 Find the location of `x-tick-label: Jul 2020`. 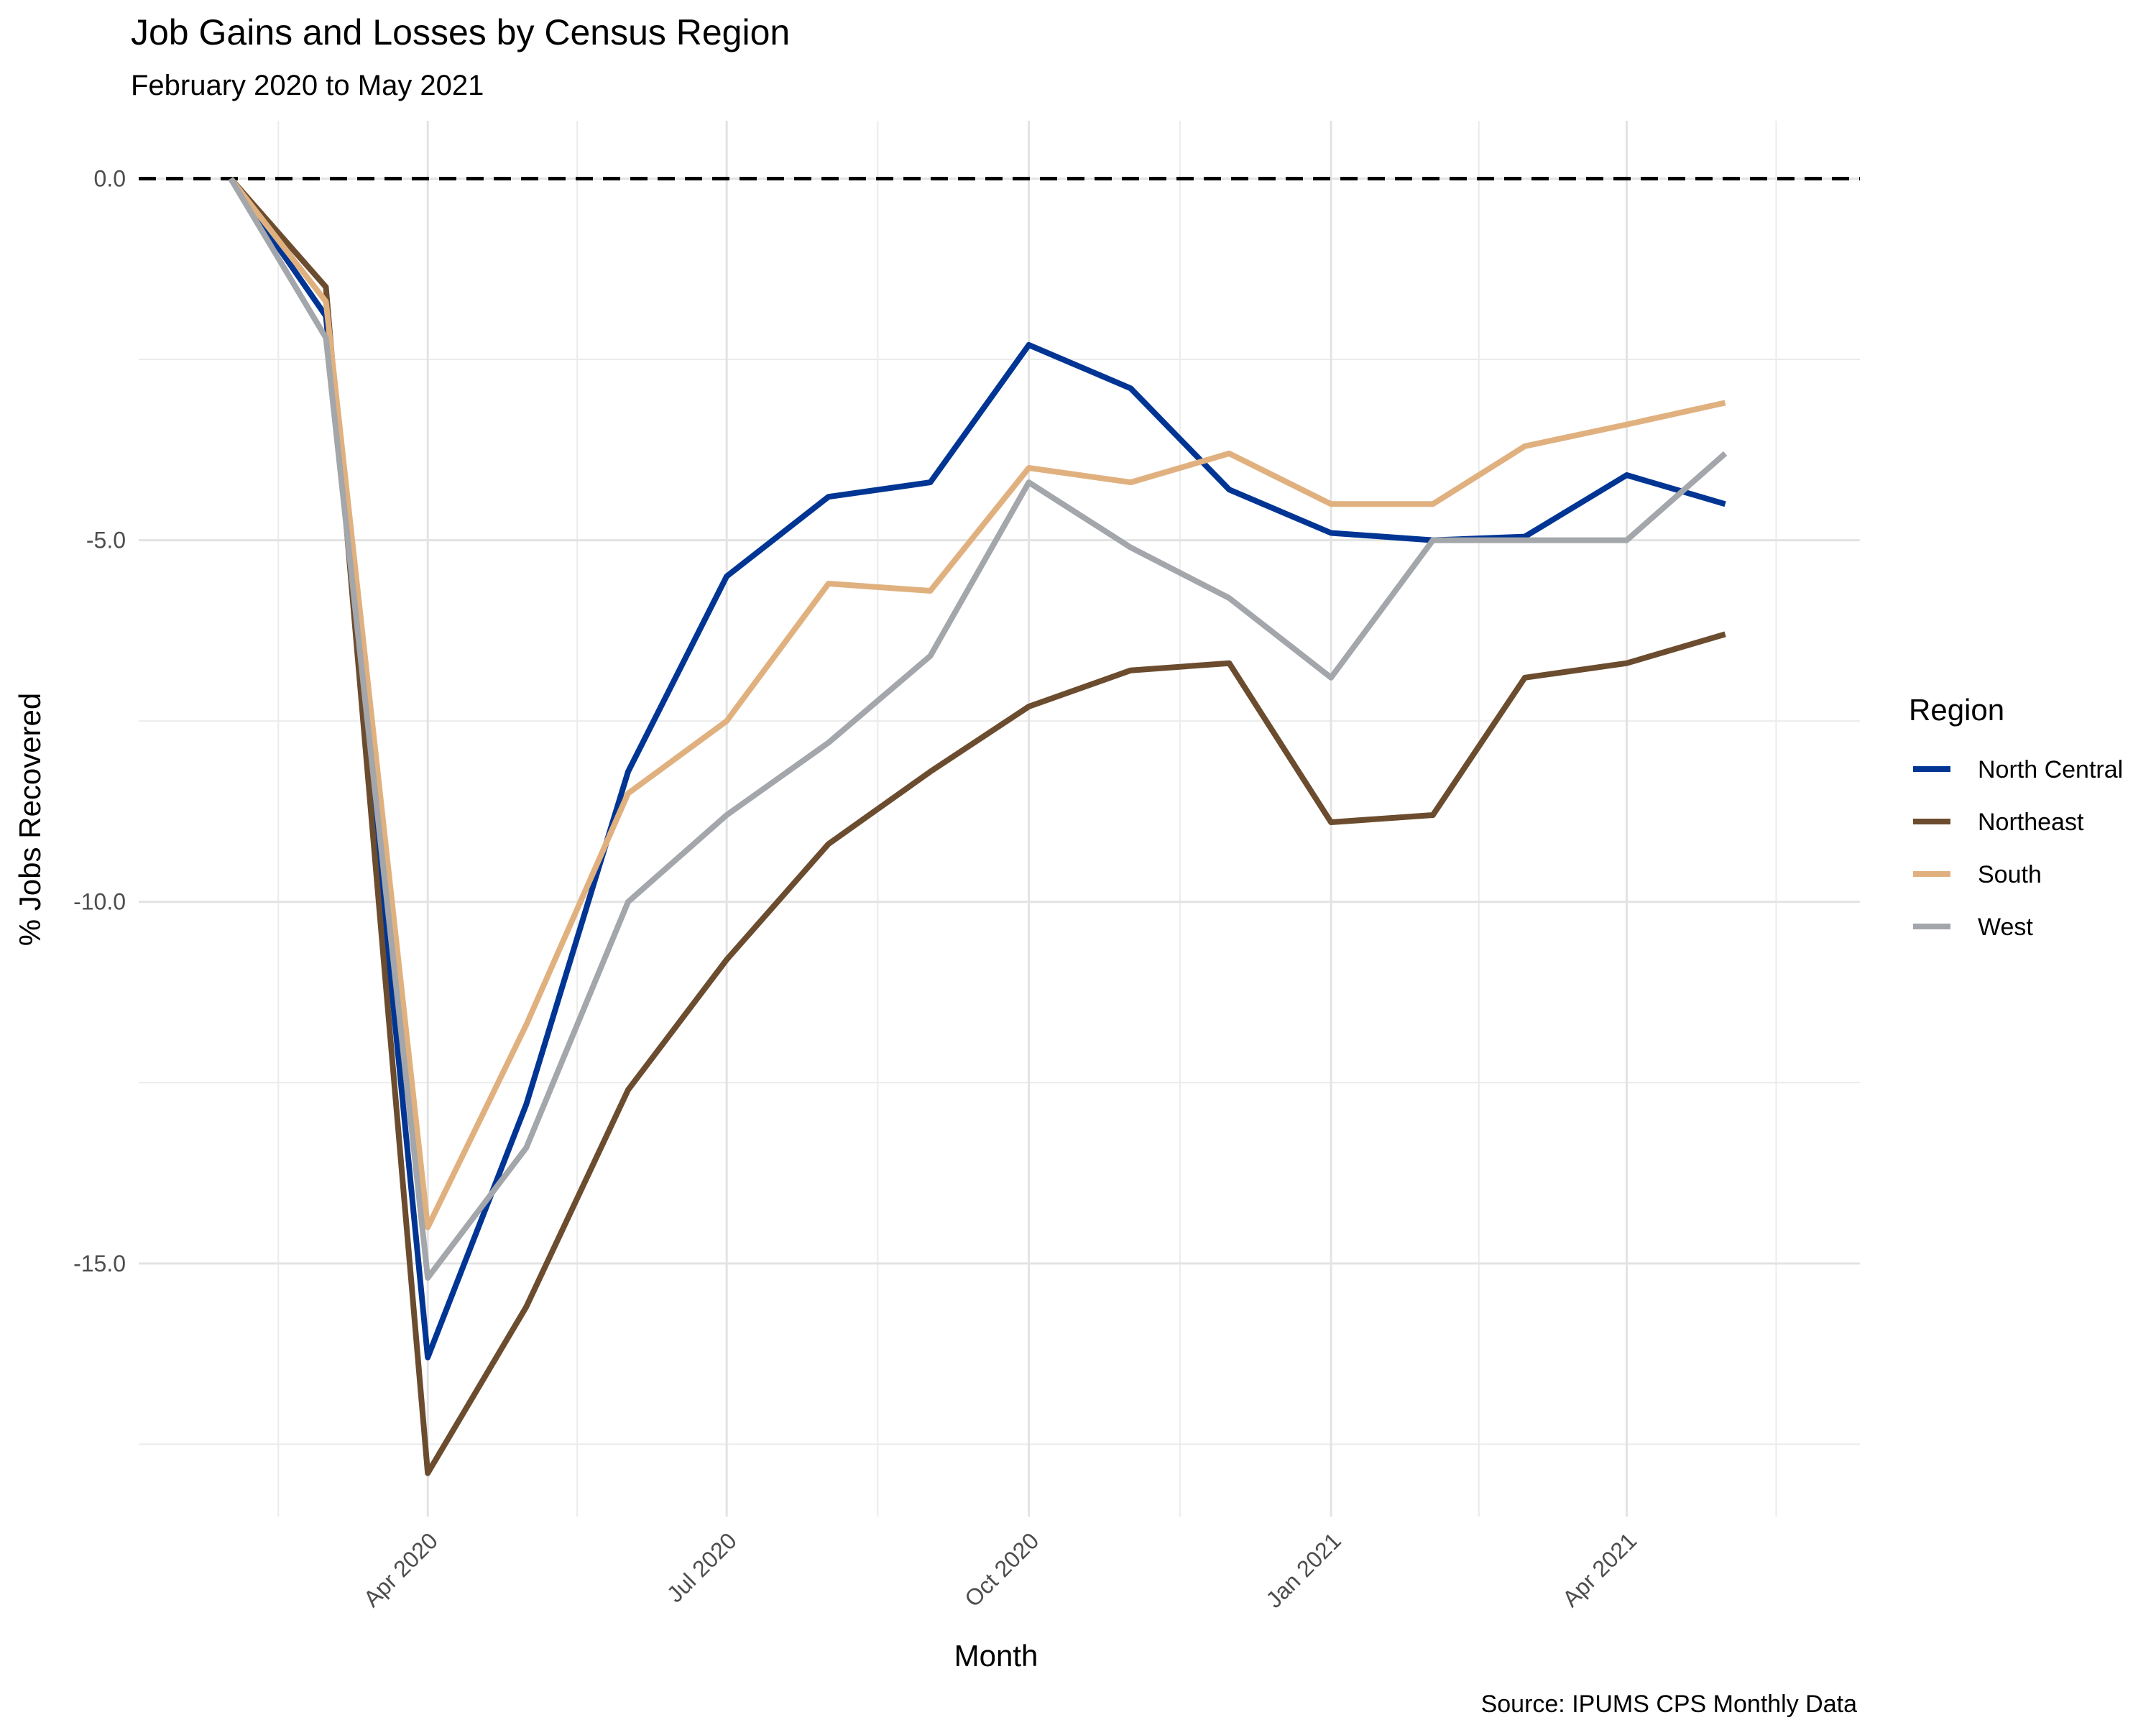

x-tick-label: Jul 2020 is located at coordinates (702, 1567).